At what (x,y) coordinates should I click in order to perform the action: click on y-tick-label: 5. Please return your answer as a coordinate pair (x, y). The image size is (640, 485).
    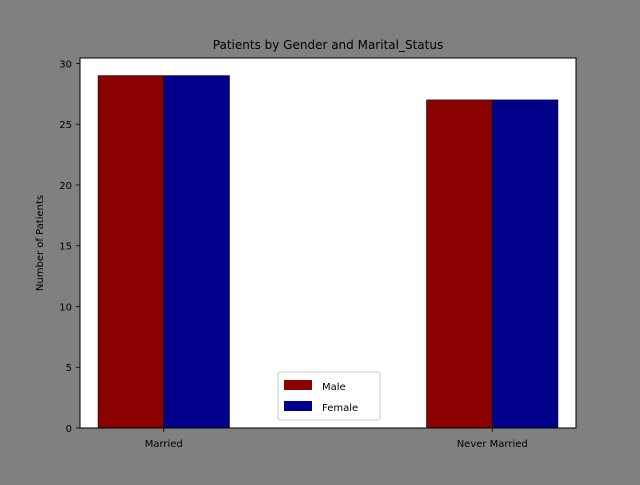
    Looking at the image, I should click on (69, 368).